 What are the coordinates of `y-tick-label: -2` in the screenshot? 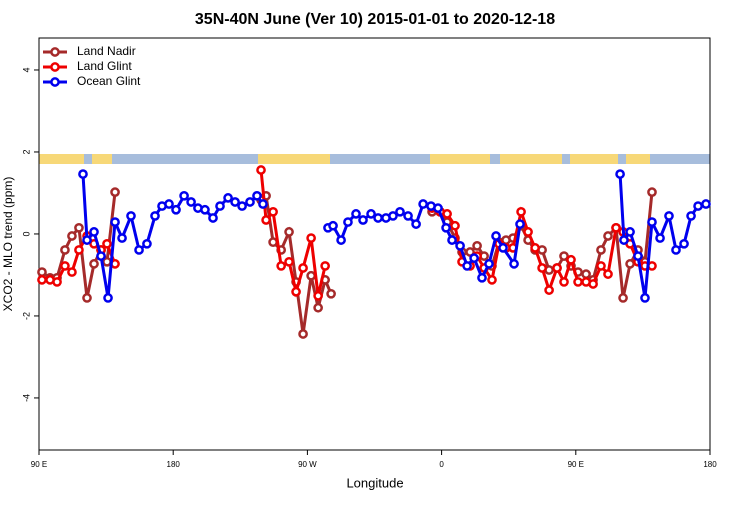 It's located at (26, 316).